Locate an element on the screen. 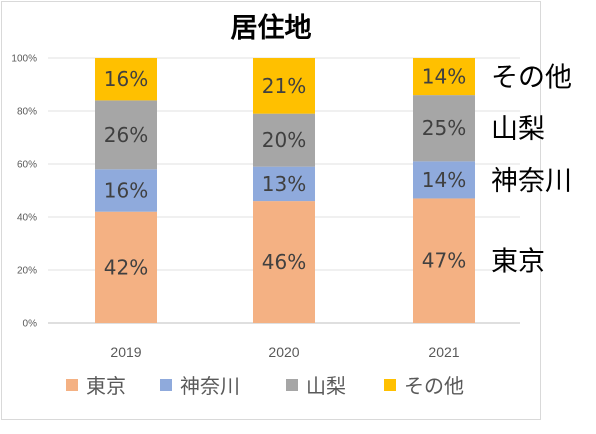 The width and height of the screenshot is (596, 434). x-tick-label: 2020 is located at coordinates (283, 352).